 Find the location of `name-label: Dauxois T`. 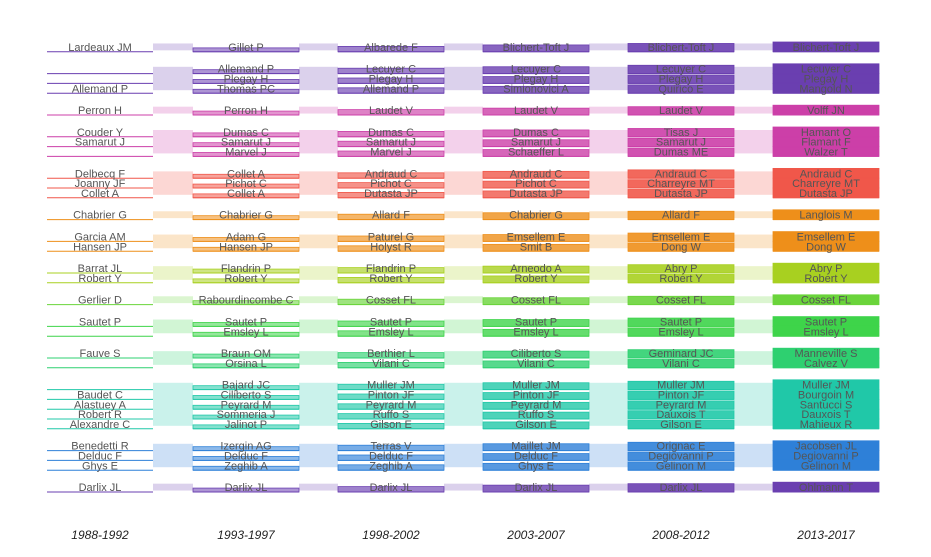

name-label: Dauxois T is located at coordinates (826, 415).